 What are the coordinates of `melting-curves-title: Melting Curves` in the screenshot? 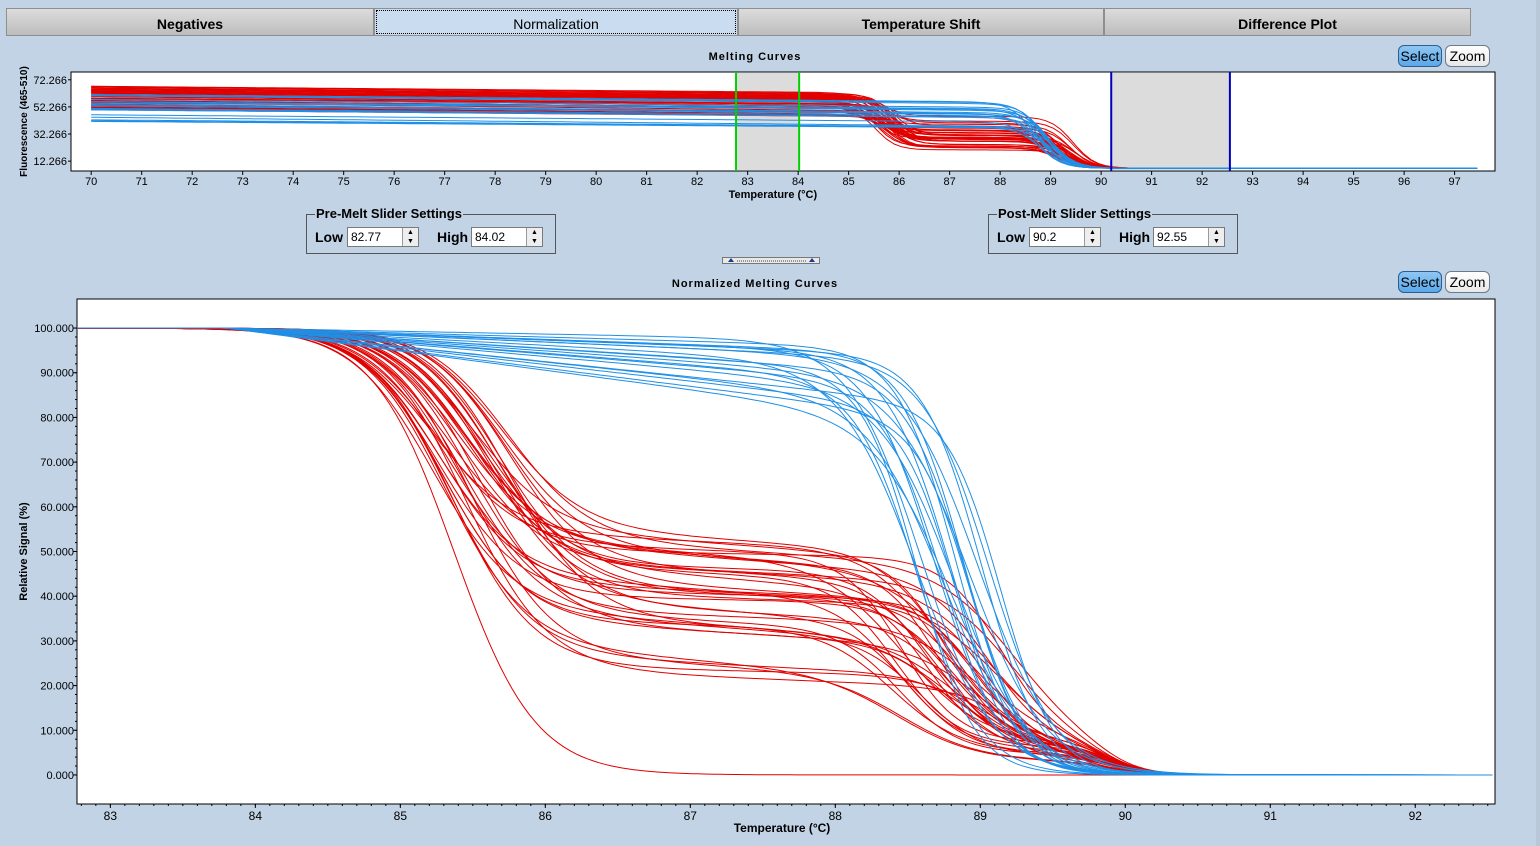 It's located at (755, 57).